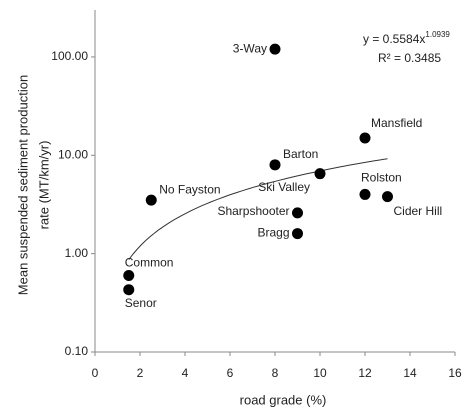 The image size is (462, 412). Describe the element at coordinates (140, 373) in the screenshot. I see `x-tick-label: 2` at that location.